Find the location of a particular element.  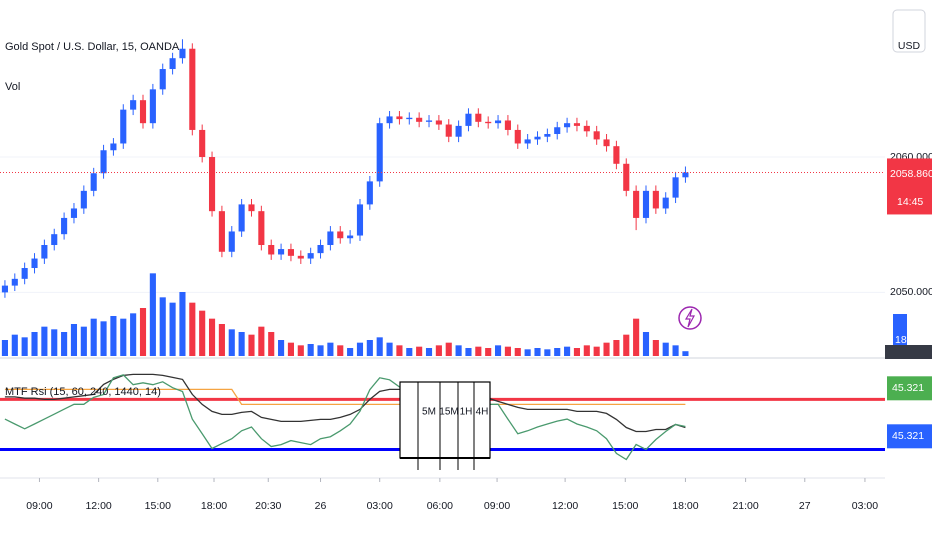

last-price-box is located at coordinates (909, 186).